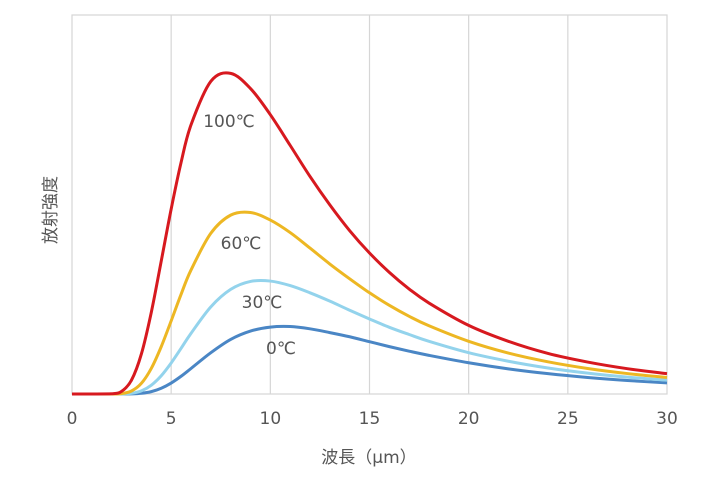 The height and width of the screenshot is (480, 720). What do you see at coordinates (271, 419) in the screenshot?
I see `x-tick-label: 10` at bounding box center [271, 419].